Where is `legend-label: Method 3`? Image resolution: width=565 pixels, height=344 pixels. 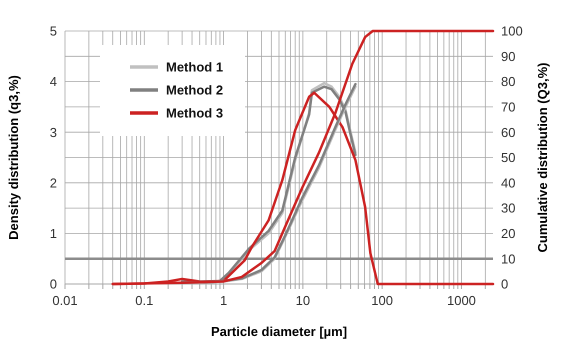
legend-label: Method 3 is located at coordinates (195, 113).